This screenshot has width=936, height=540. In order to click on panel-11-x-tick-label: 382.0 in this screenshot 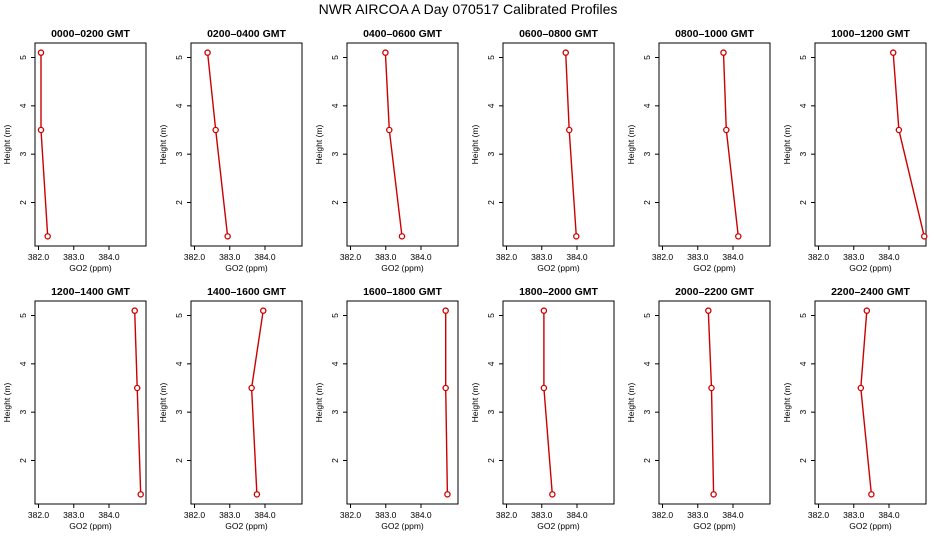, I will do `click(663, 515)`.